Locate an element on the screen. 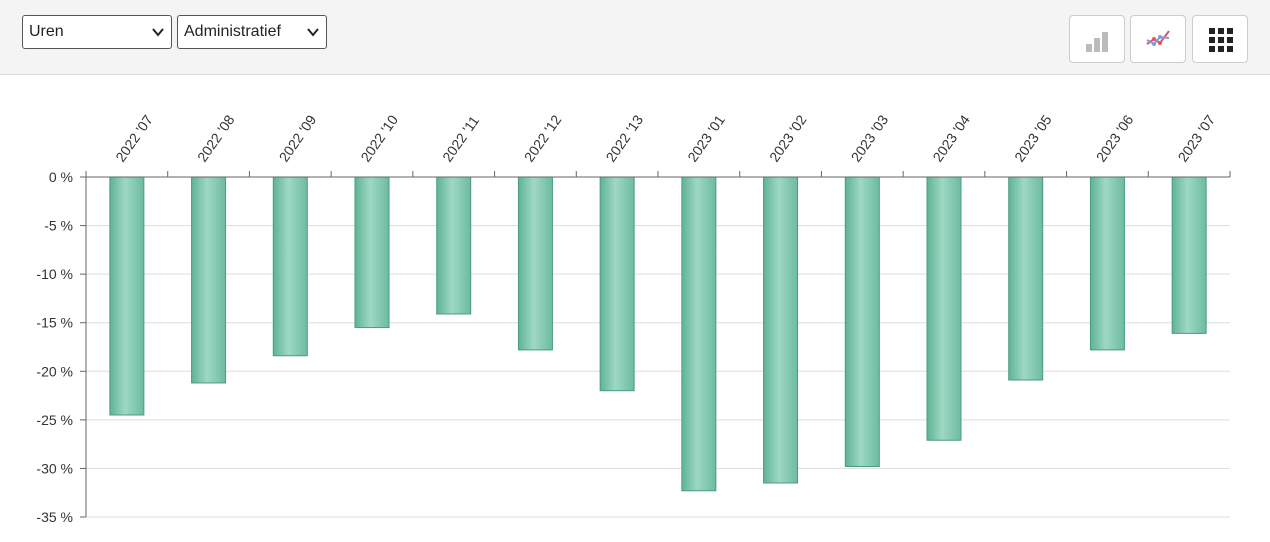  x-tick-label: 2023 '03 is located at coordinates (870, 138).